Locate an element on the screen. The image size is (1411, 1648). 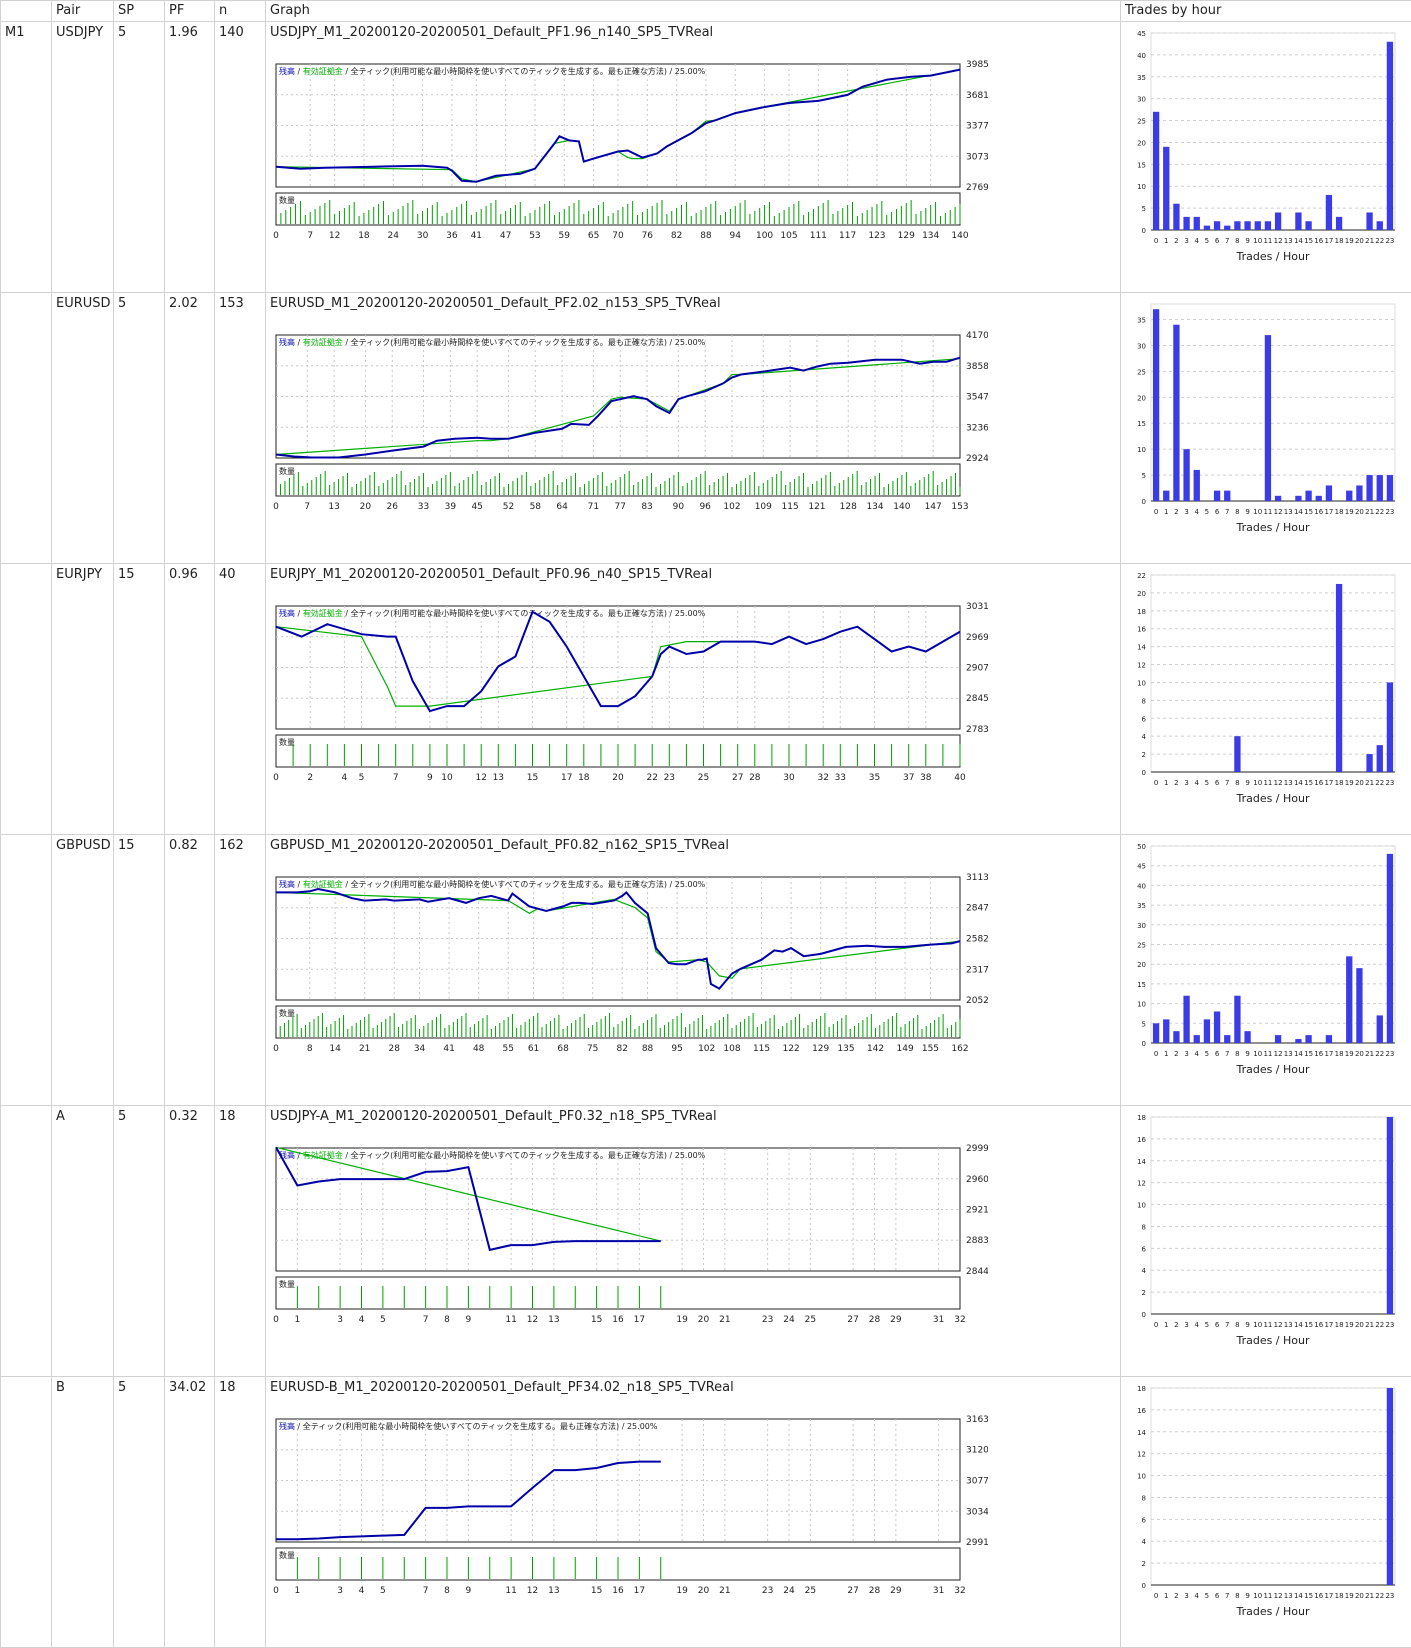
cell-pair: A is located at coordinates (83, 1241).